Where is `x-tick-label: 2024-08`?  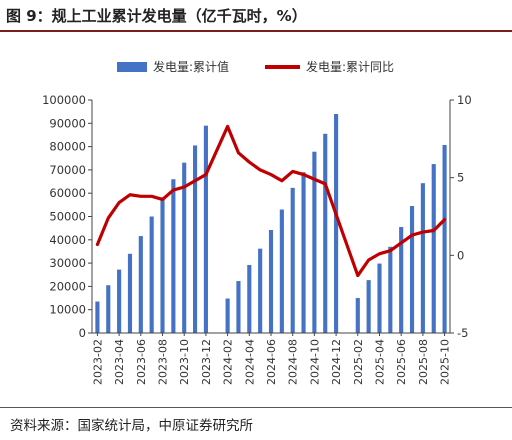
x-tick-label: 2024-08 is located at coordinates (293, 362).